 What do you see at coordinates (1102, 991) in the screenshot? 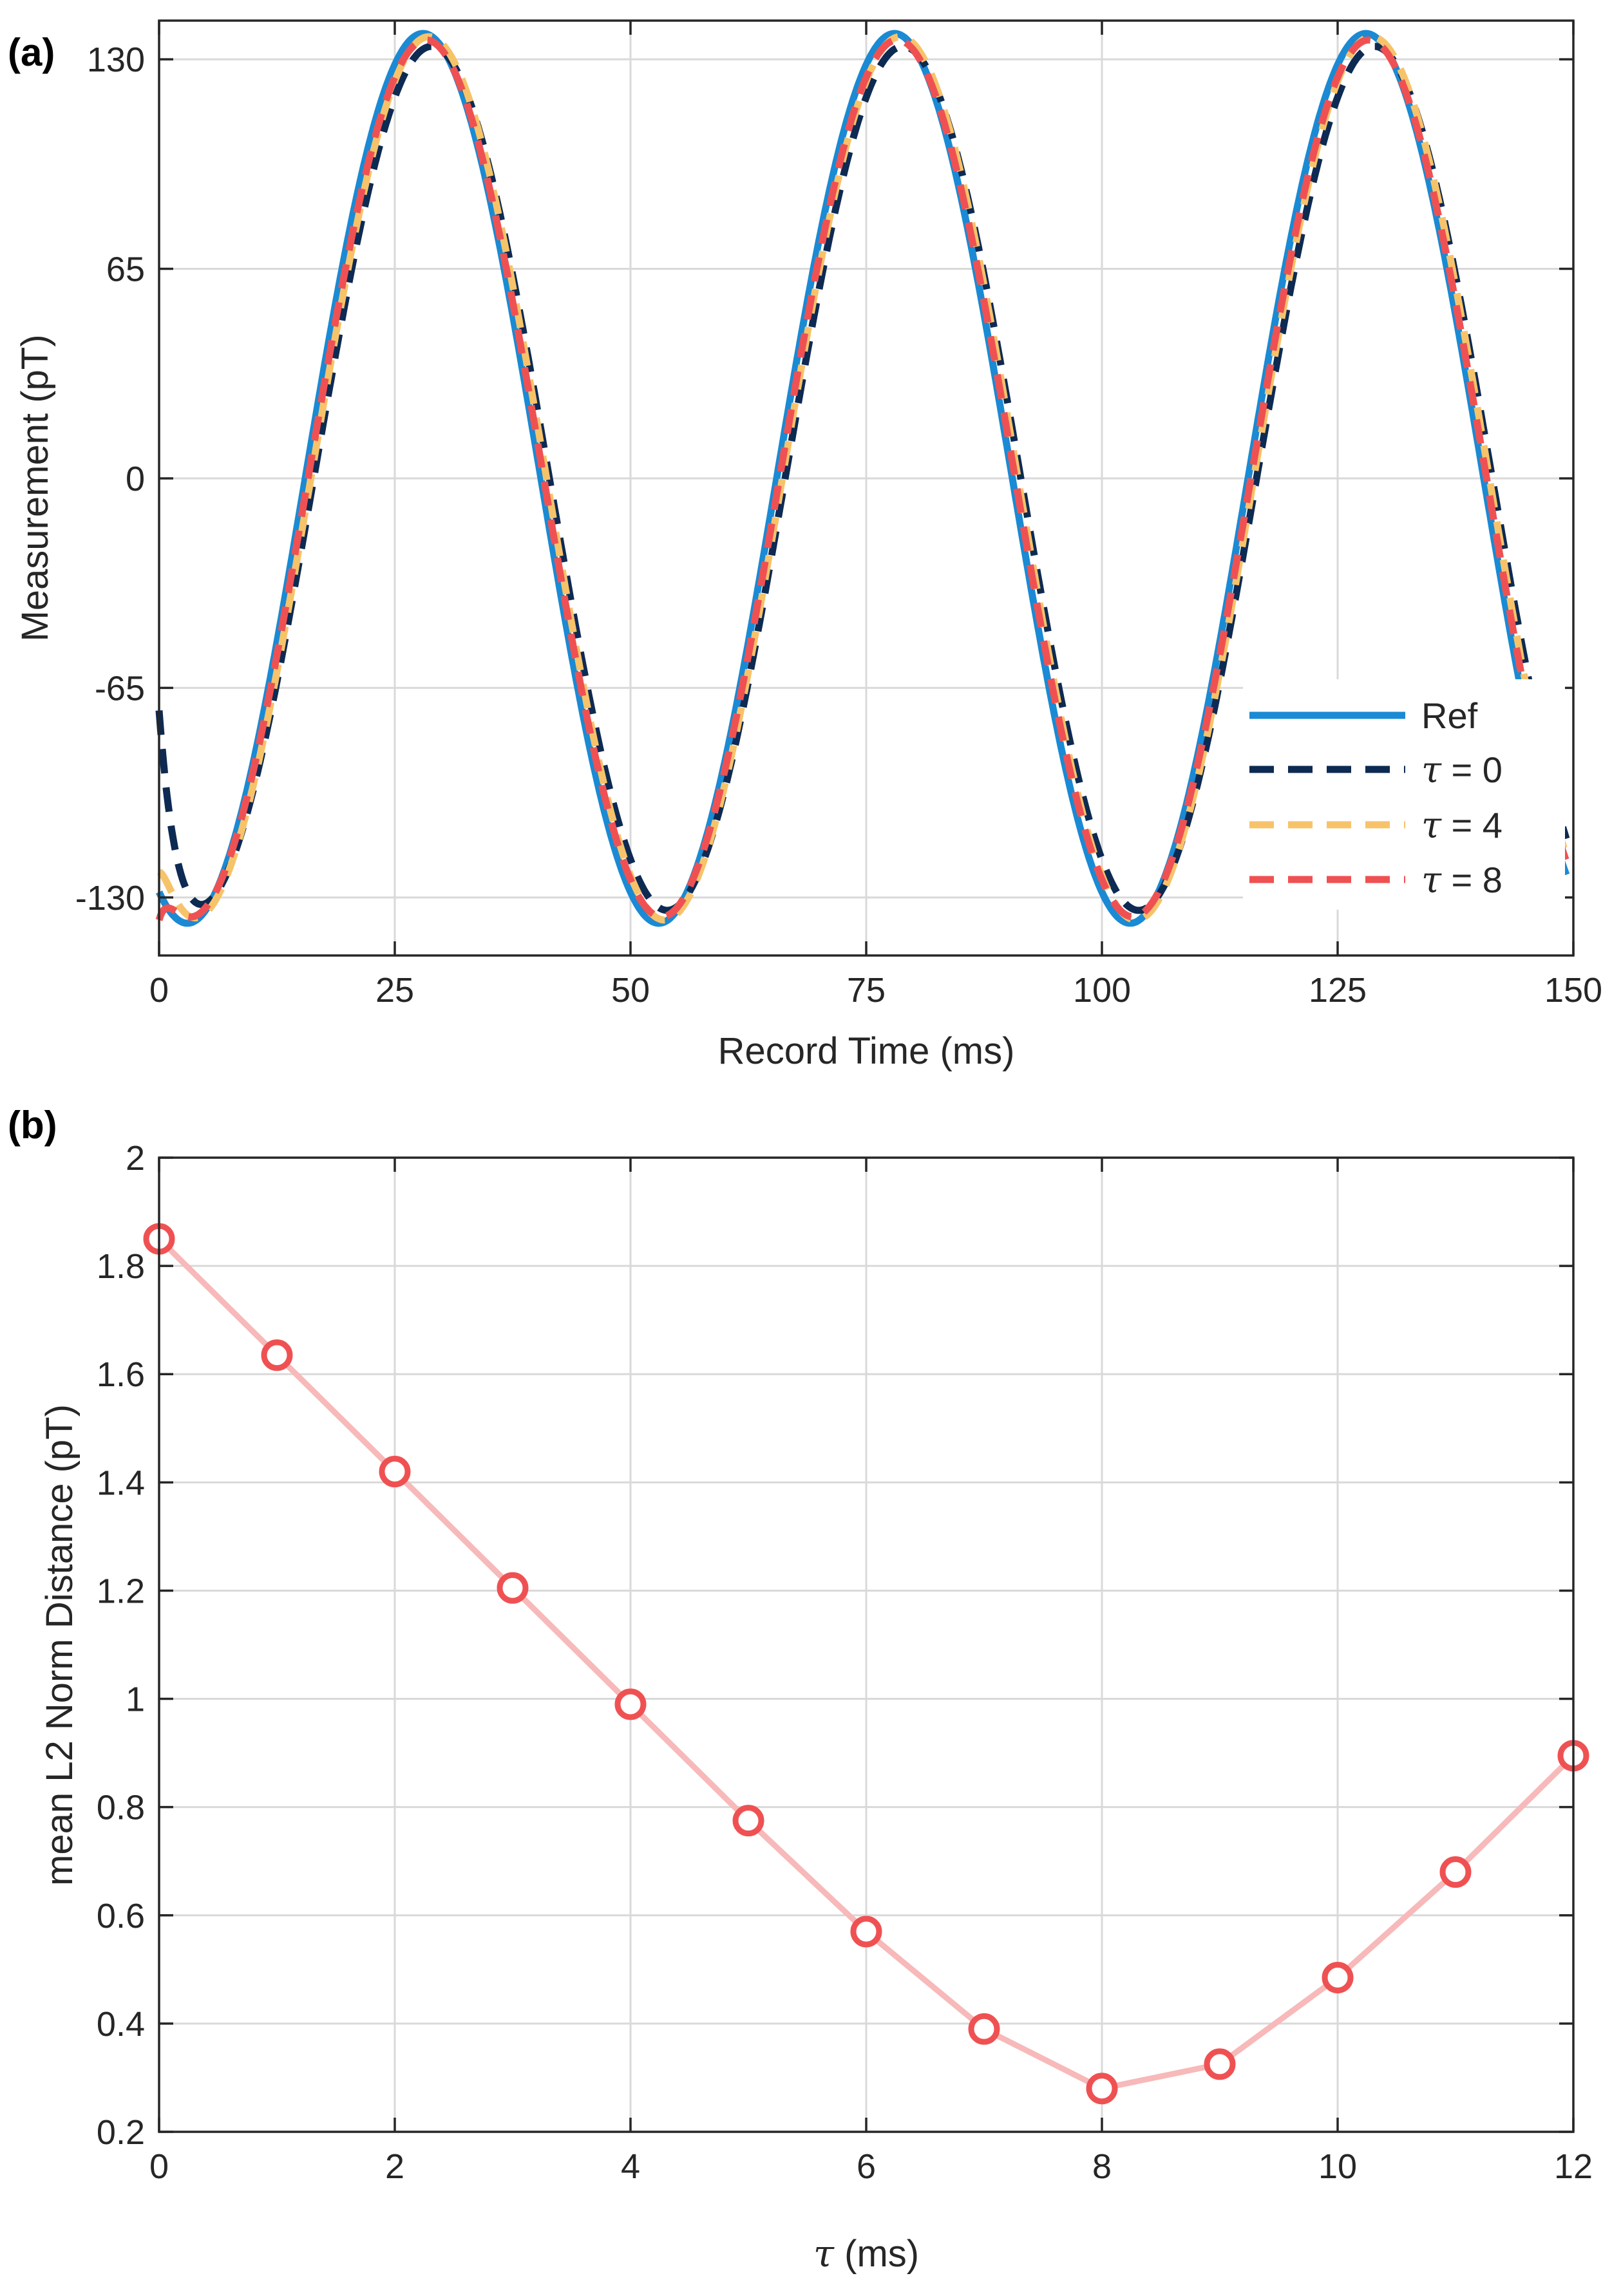
I see `x-tick-label: 100` at bounding box center [1102, 991].